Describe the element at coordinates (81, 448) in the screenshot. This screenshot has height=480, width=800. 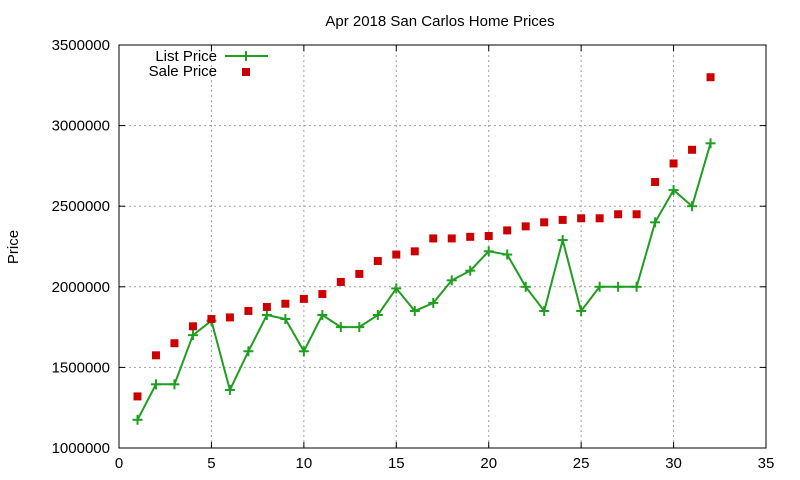
I see `y-tick-label: 1000000` at that location.